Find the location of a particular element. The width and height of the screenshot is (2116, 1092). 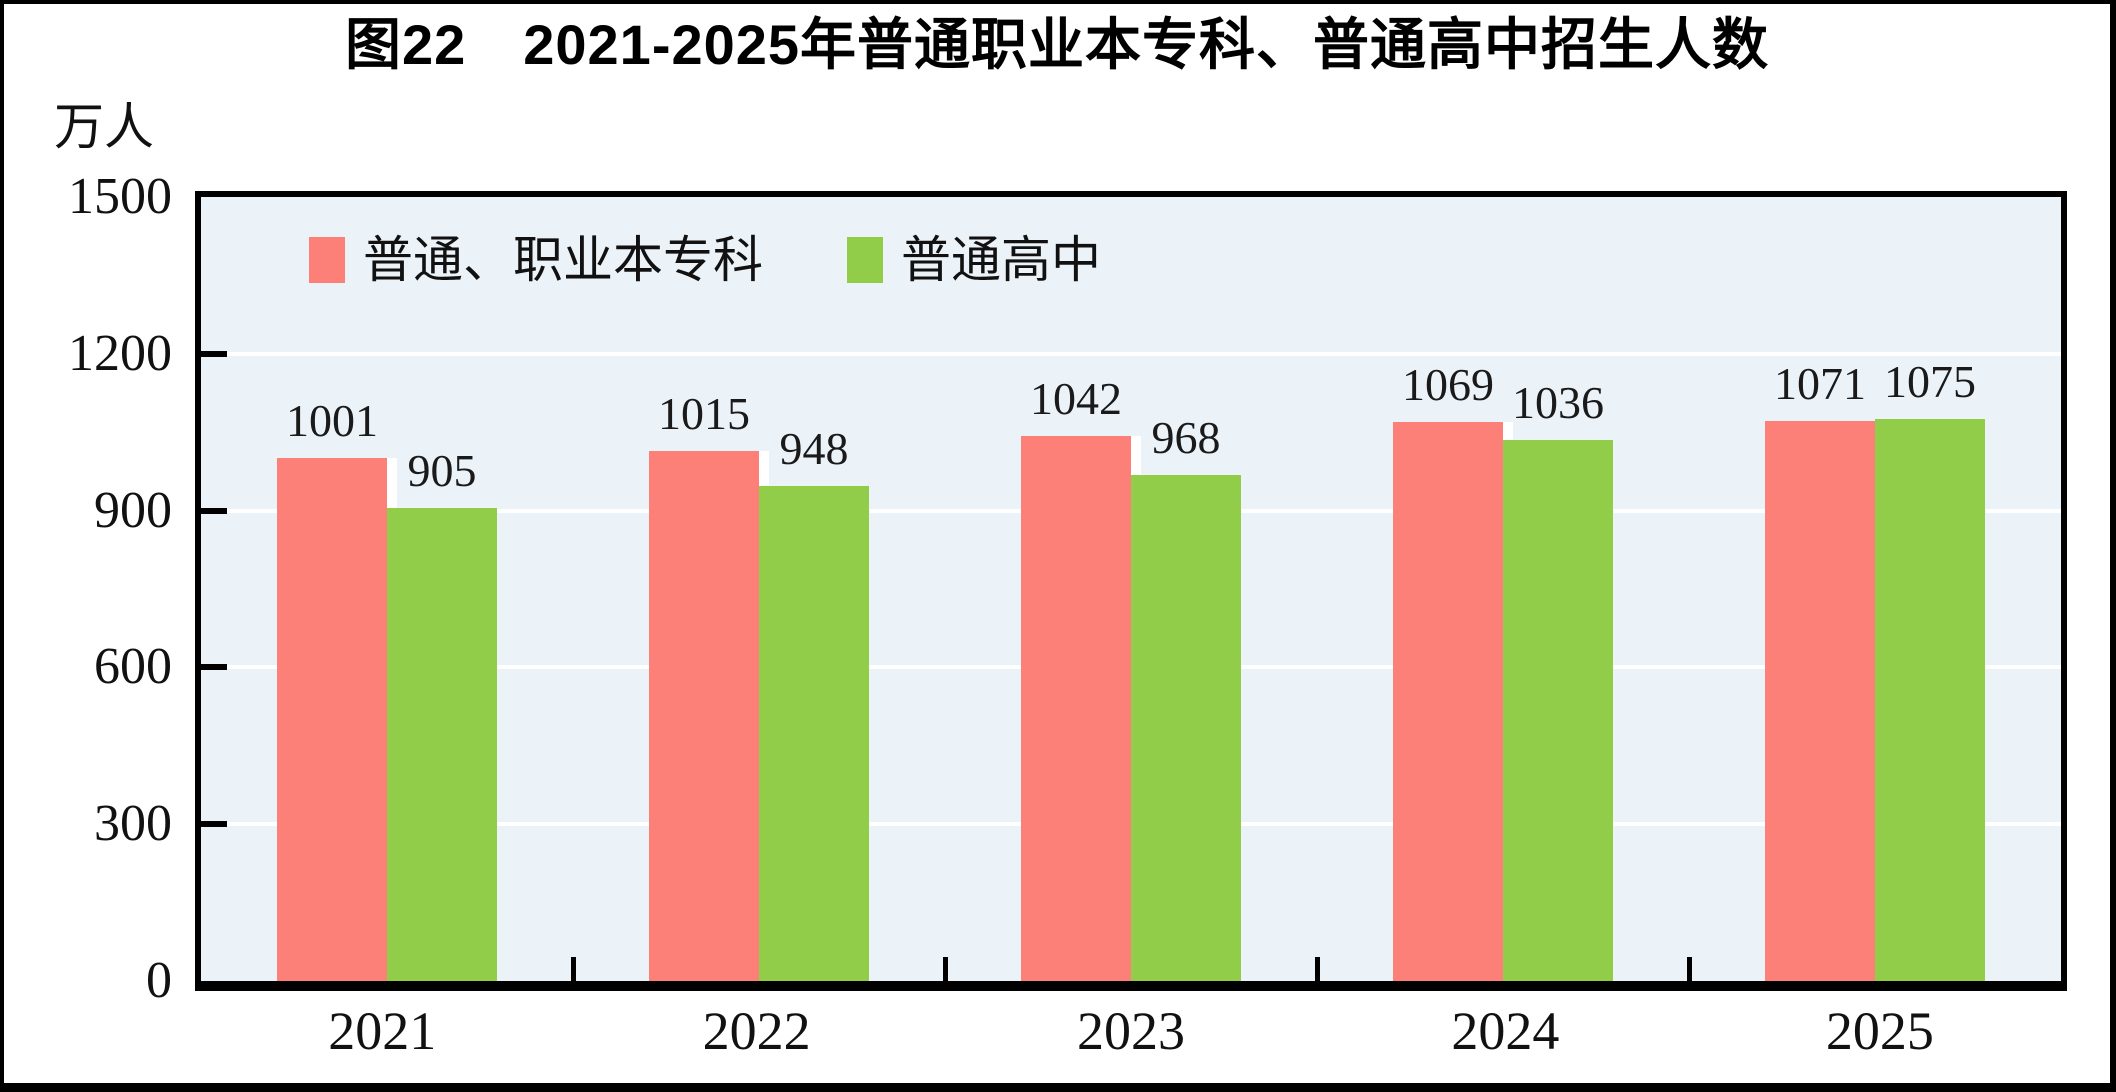

x-axis-label-2024: 2024 is located at coordinates (1505, 1031).